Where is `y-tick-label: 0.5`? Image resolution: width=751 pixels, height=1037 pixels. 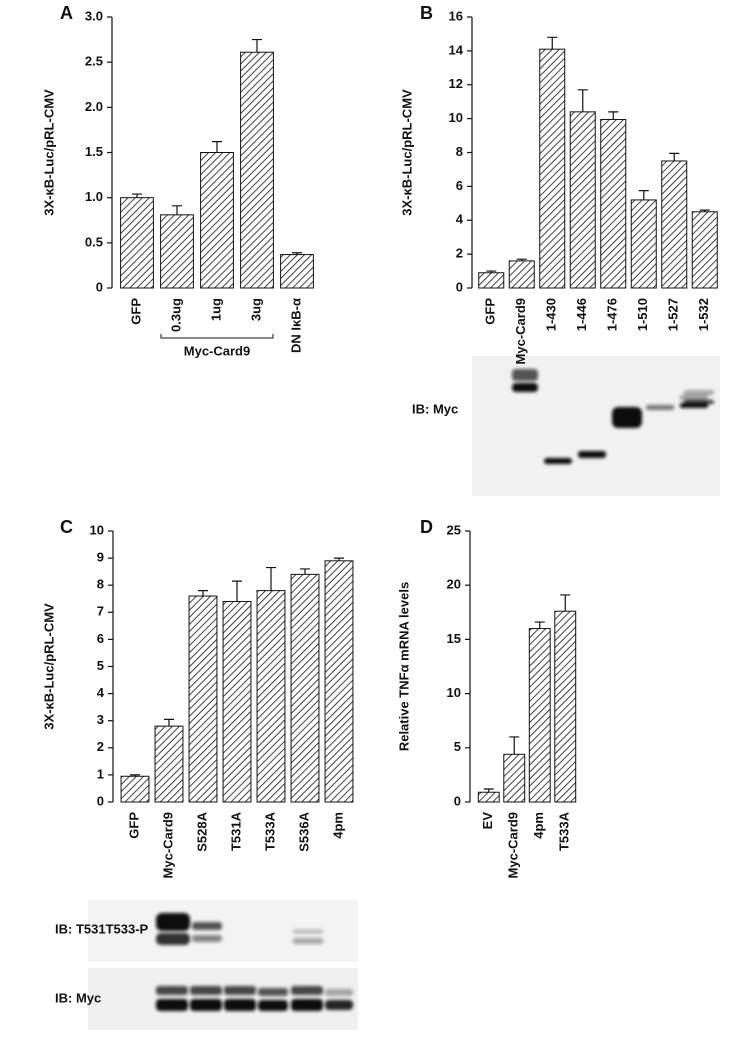 y-tick-label: 0.5 is located at coordinates (94, 241).